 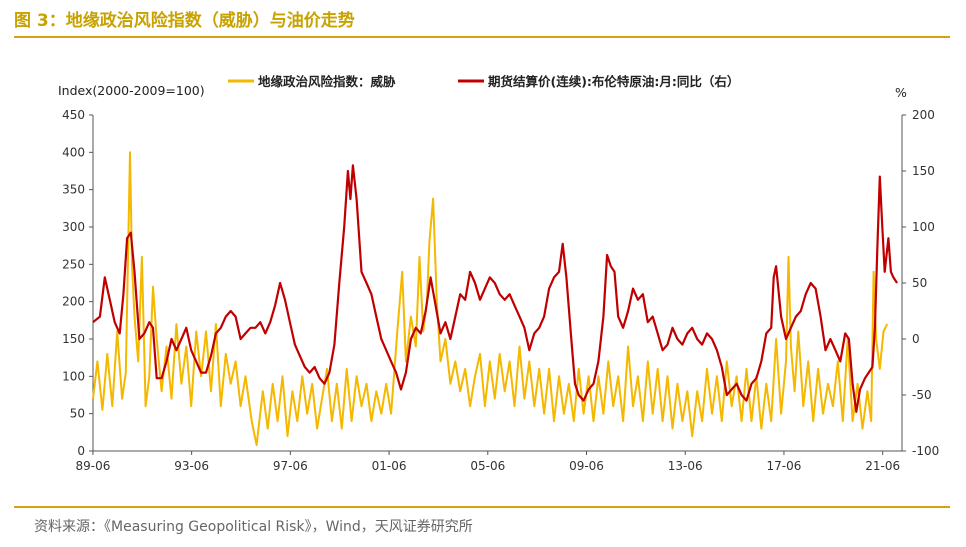 What do you see at coordinates (586, 466) in the screenshot?
I see `x-tick-label: 09-06` at bounding box center [586, 466].